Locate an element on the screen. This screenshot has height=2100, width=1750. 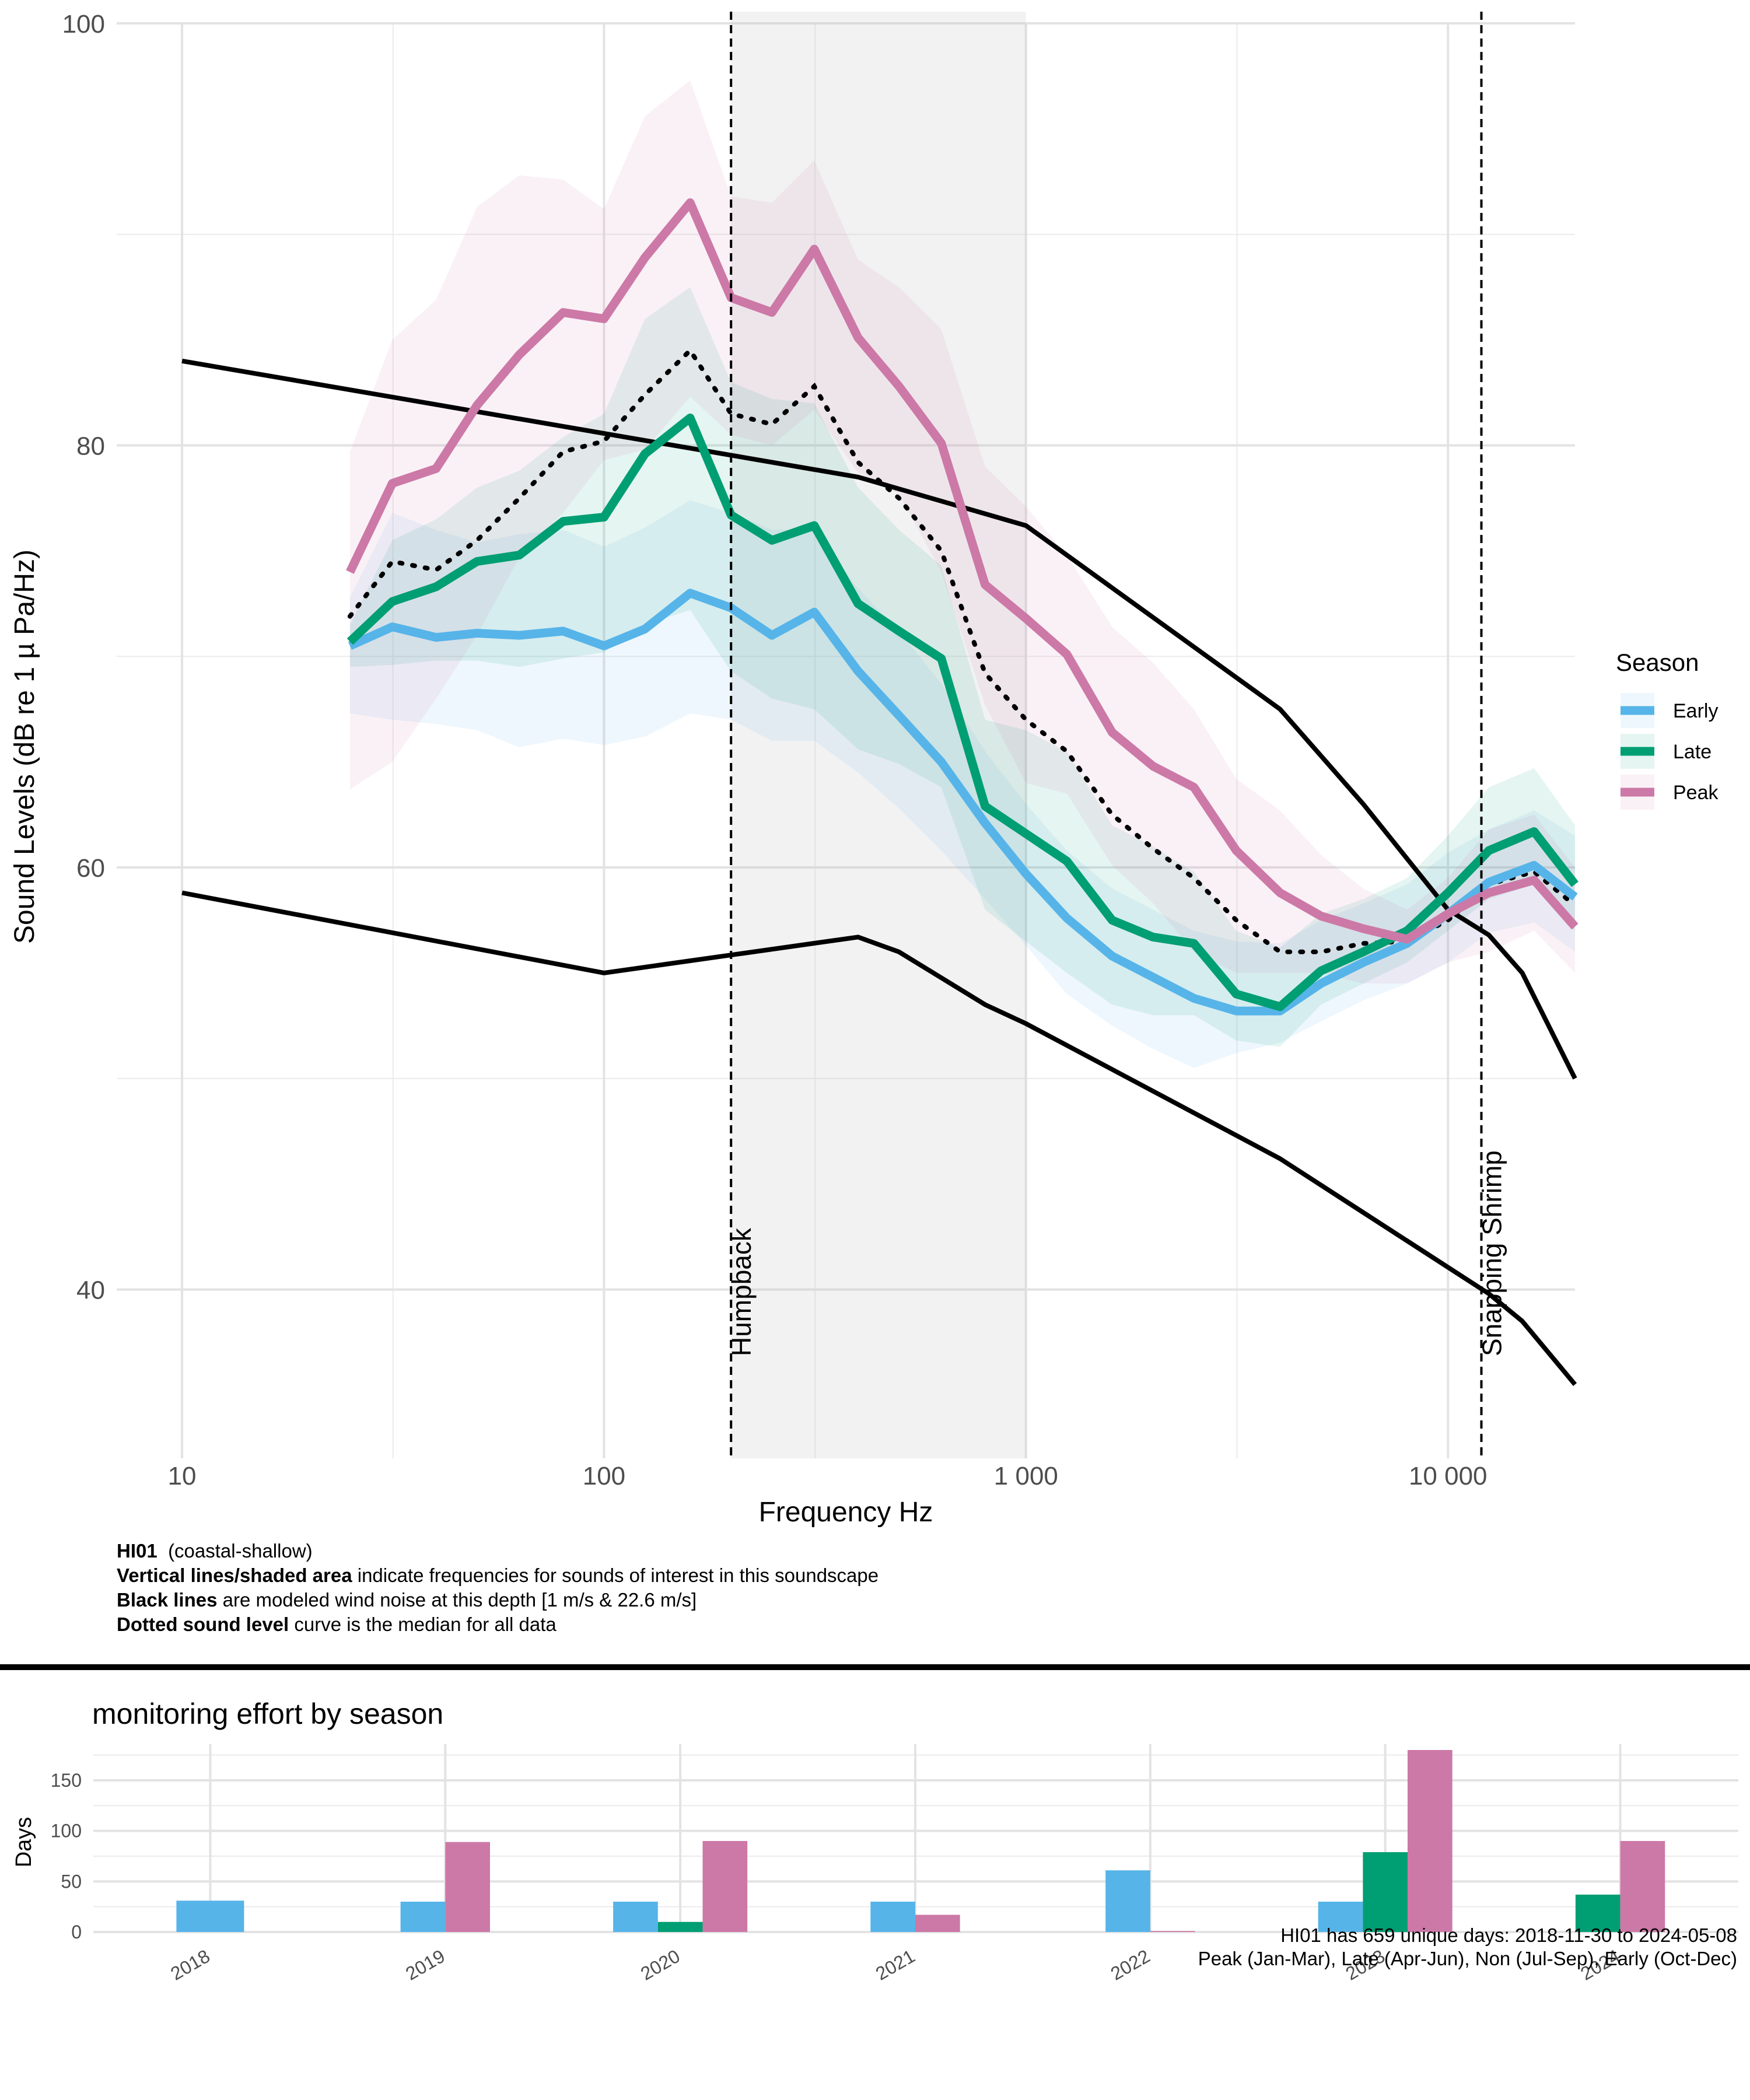
vertical-line-label-snapping-shrimp: Snapping Shrimp is located at coordinates (1492, 1253).